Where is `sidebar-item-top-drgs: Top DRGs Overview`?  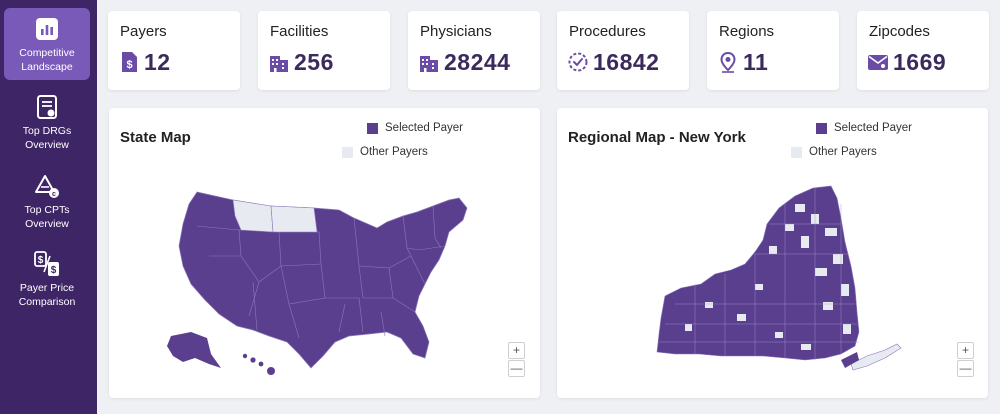
sidebar-item-top-drgs: Top DRGs Overview is located at coordinates (47, 122).